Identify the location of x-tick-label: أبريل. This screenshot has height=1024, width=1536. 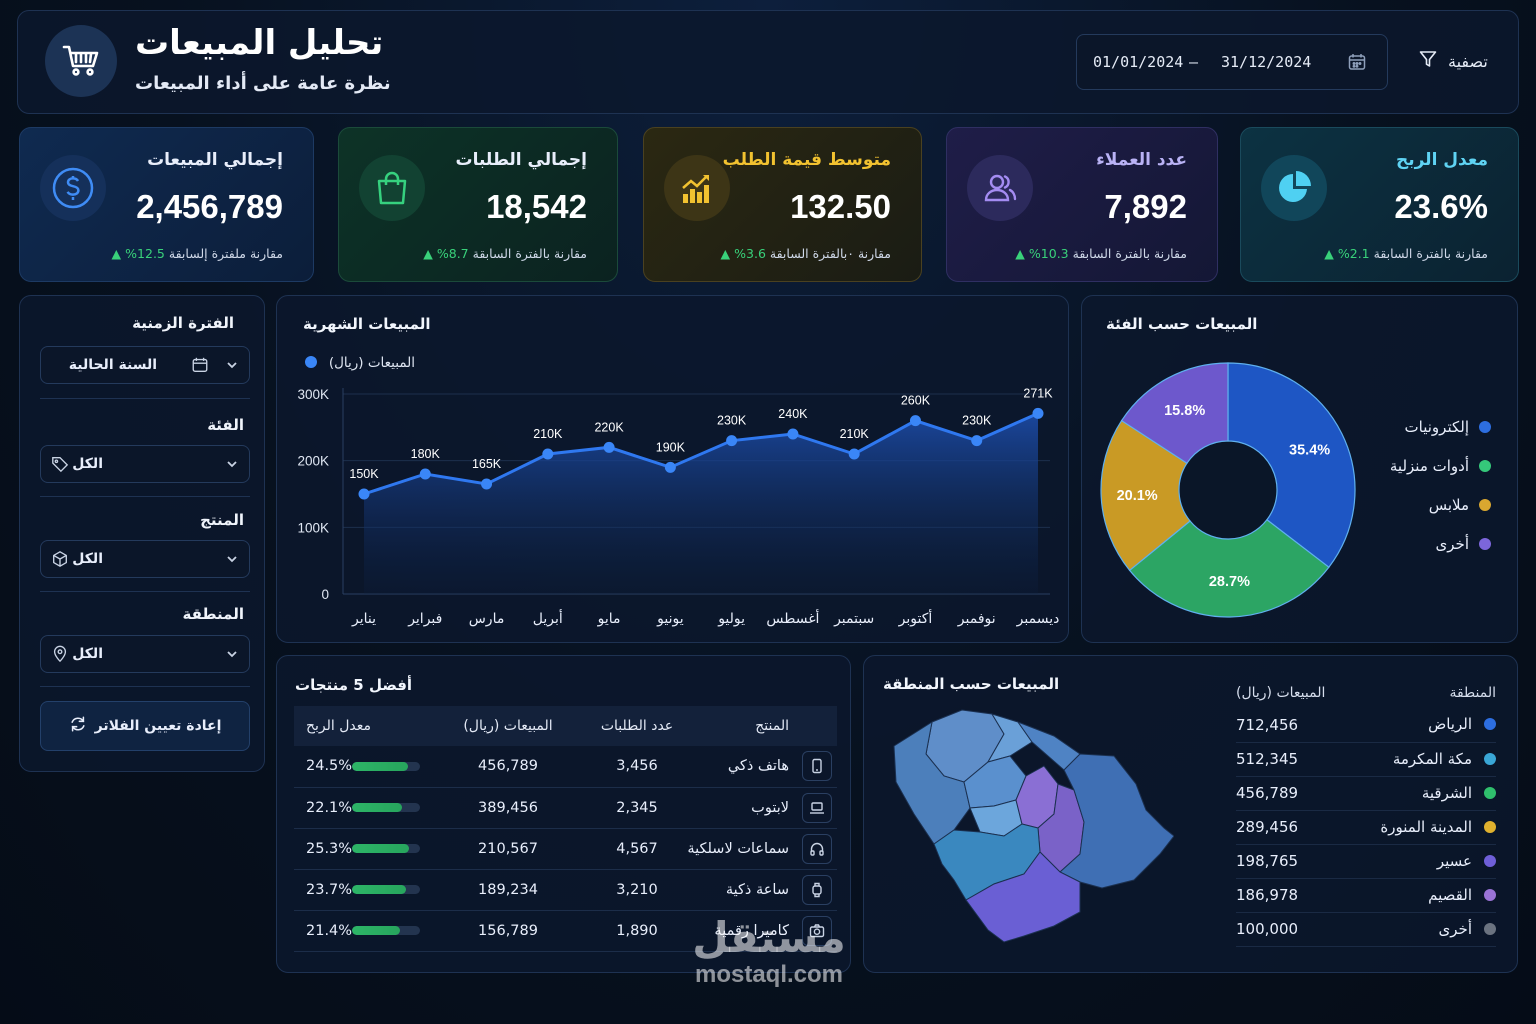
(548, 618).